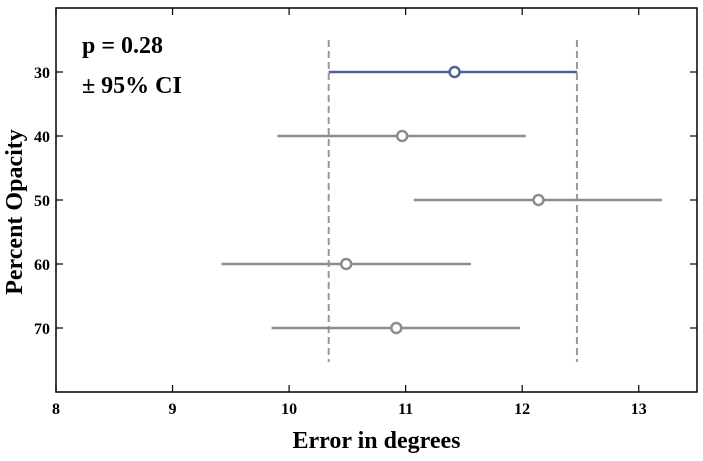 Image resolution: width=703 pixels, height=461 pixels. Describe the element at coordinates (405, 409) in the screenshot. I see `x-tick-label-11: 11` at that location.